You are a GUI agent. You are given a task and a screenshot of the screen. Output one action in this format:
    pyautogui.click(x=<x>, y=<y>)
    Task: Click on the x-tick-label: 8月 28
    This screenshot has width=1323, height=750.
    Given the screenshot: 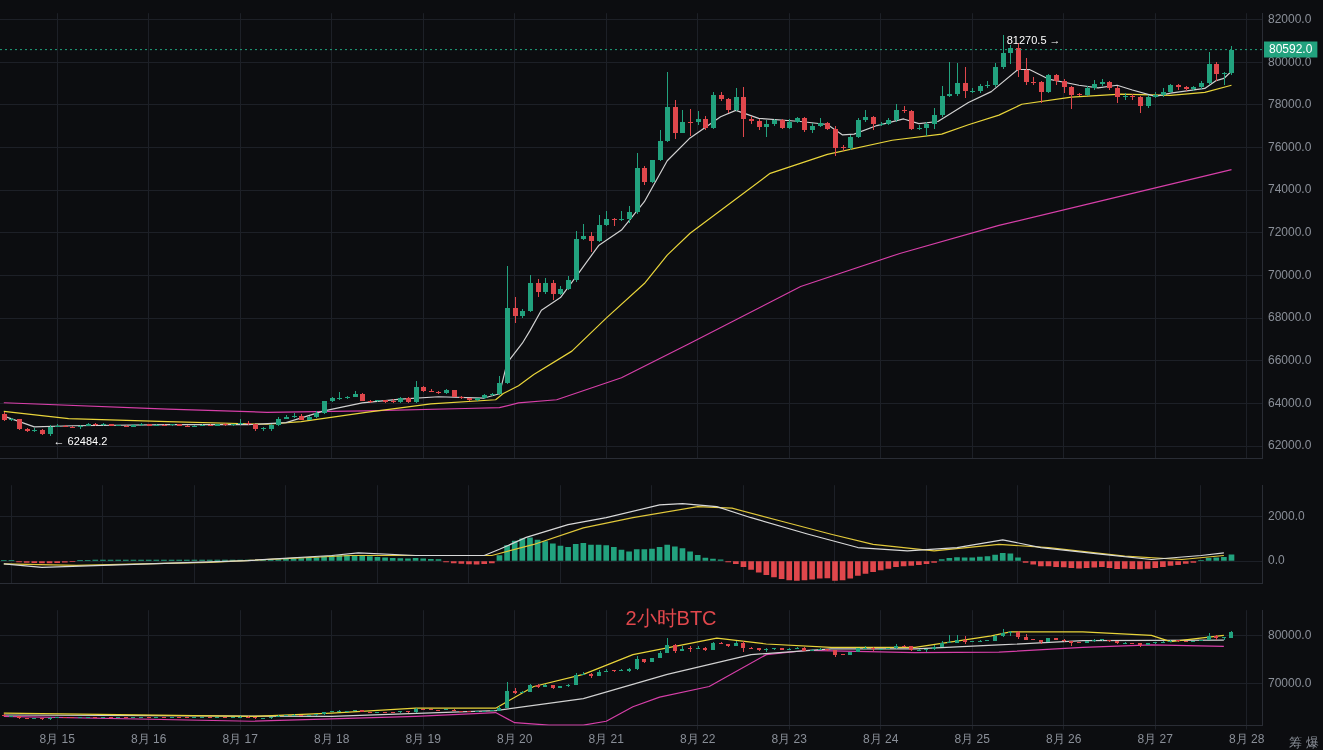 What is the action you would take?
    pyautogui.click(x=1247, y=739)
    